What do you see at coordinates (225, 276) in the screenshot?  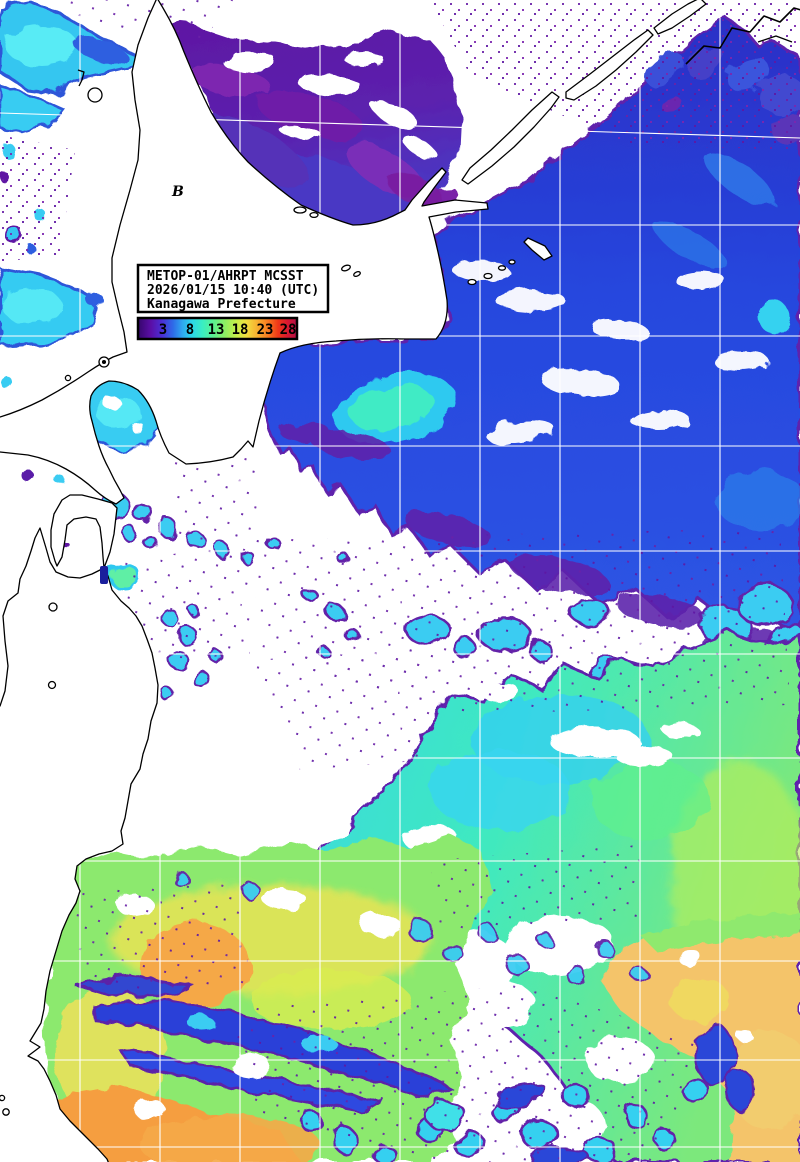 I see `info-satellite-line: METOP-01/AHRPT MCSST` at bounding box center [225, 276].